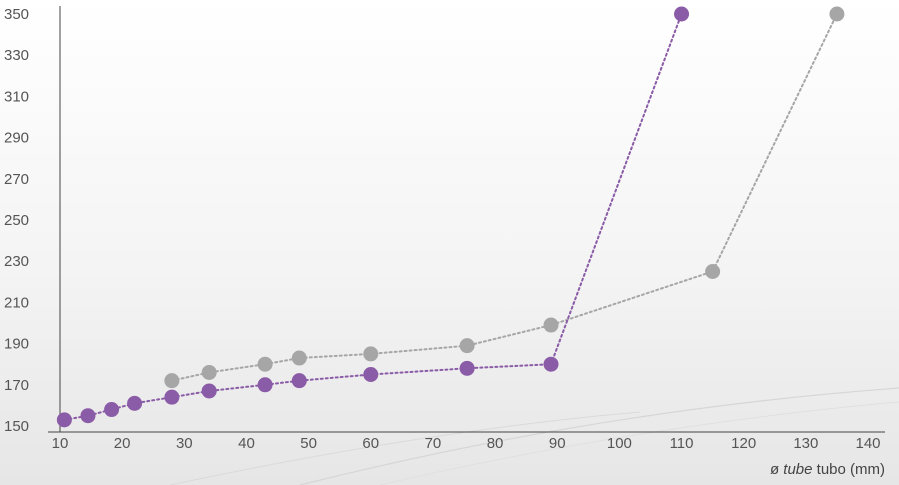  What do you see at coordinates (16, 179) in the screenshot?
I see `y-tick-label: 270` at bounding box center [16, 179].